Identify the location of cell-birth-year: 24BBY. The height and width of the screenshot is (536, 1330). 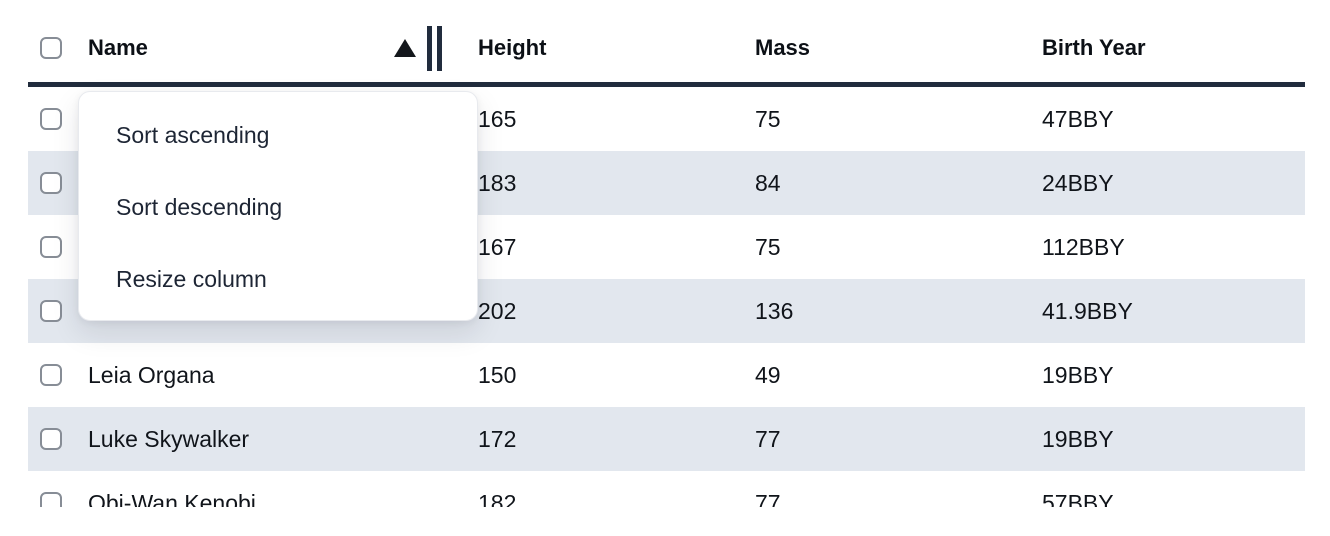
(1078, 182).